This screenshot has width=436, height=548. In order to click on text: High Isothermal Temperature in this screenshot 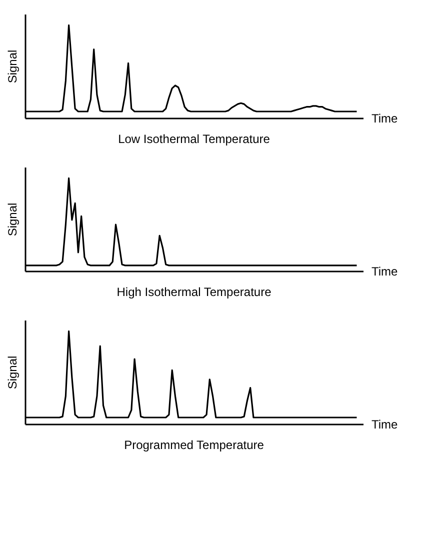, I will do `click(194, 292)`.